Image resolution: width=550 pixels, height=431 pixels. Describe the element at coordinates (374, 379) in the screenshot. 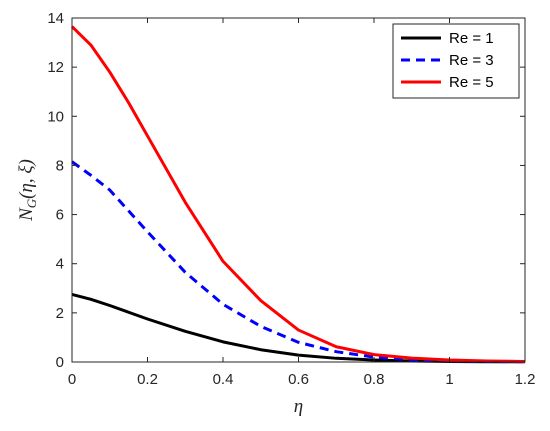

I see `x-tick-label: 0.8` at that location.